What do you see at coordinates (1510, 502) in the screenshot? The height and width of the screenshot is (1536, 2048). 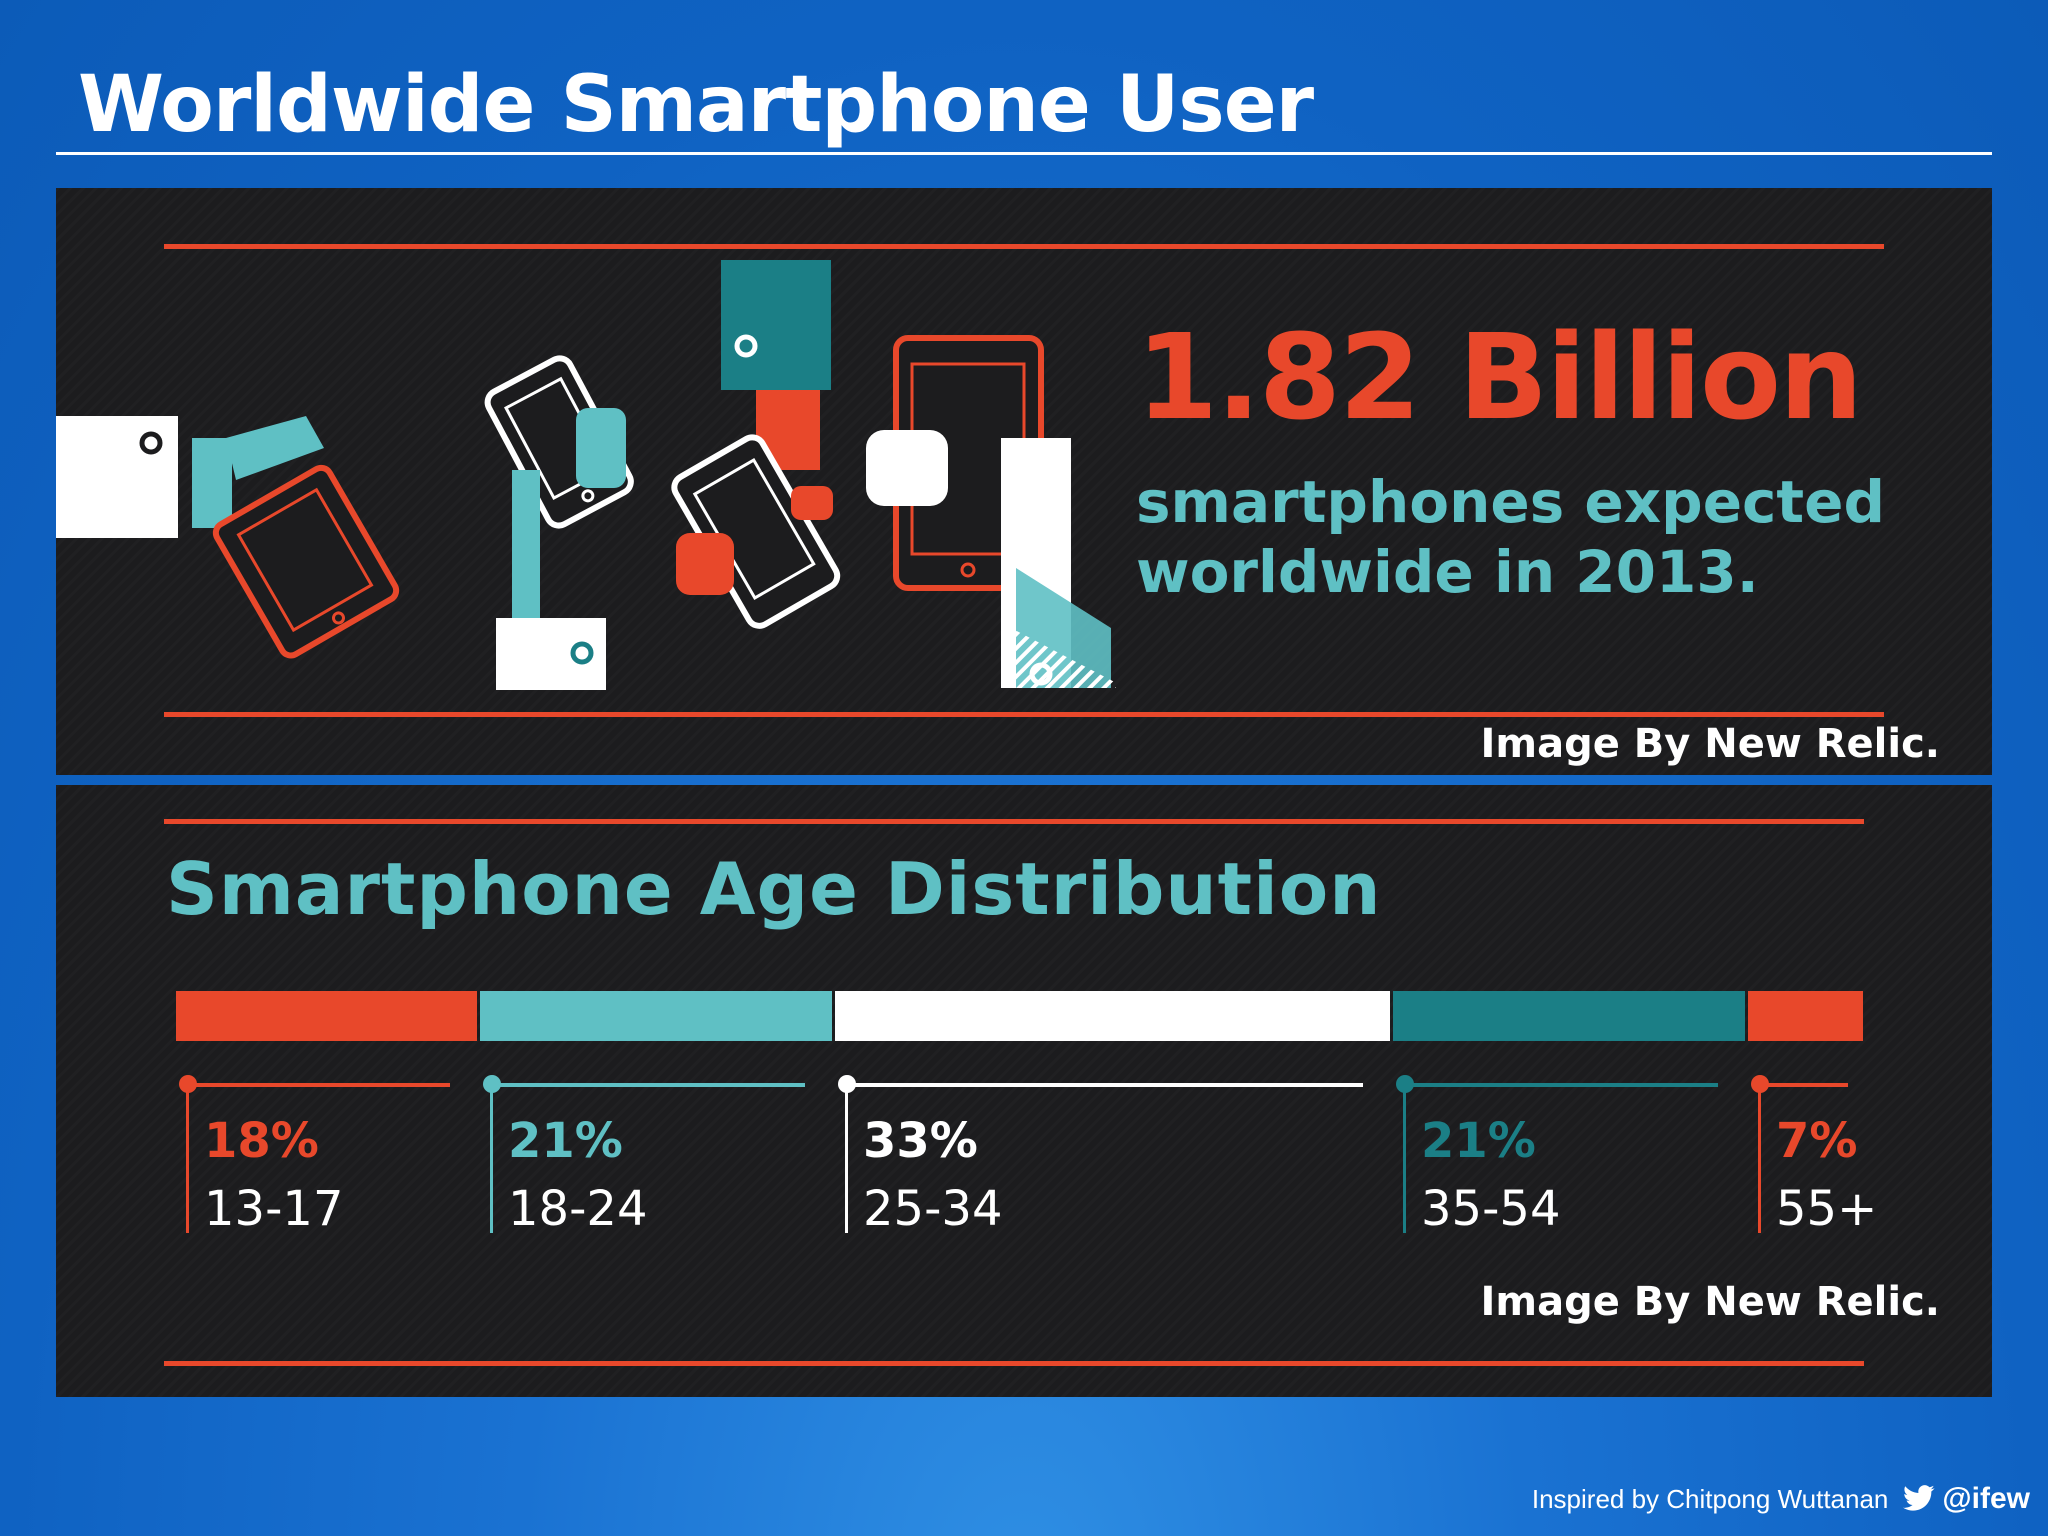 I see `subline-1: smartphones expected` at bounding box center [1510, 502].